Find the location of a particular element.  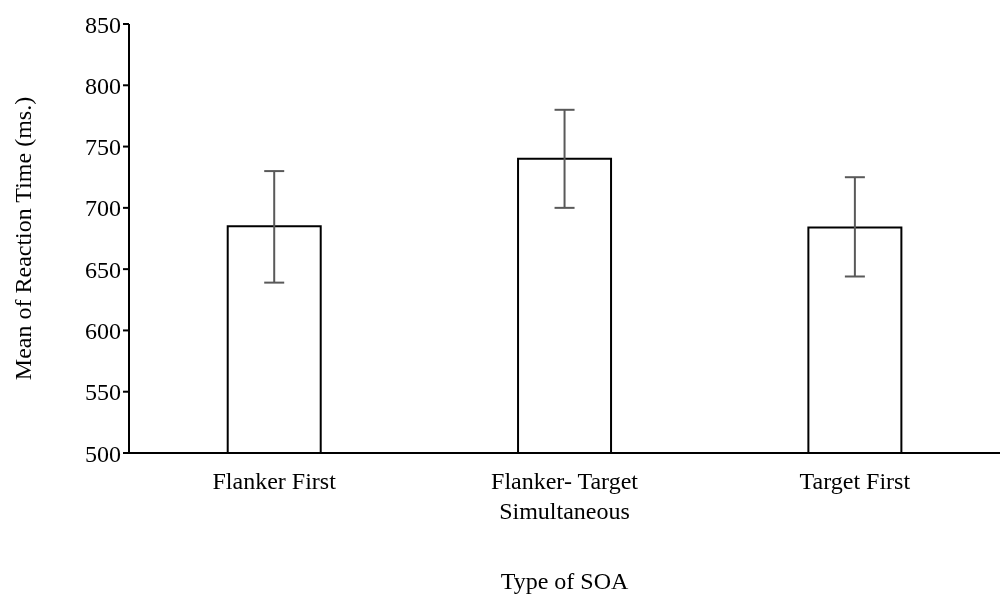

y-tick-label: 750 is located at coordinates (103, 147).